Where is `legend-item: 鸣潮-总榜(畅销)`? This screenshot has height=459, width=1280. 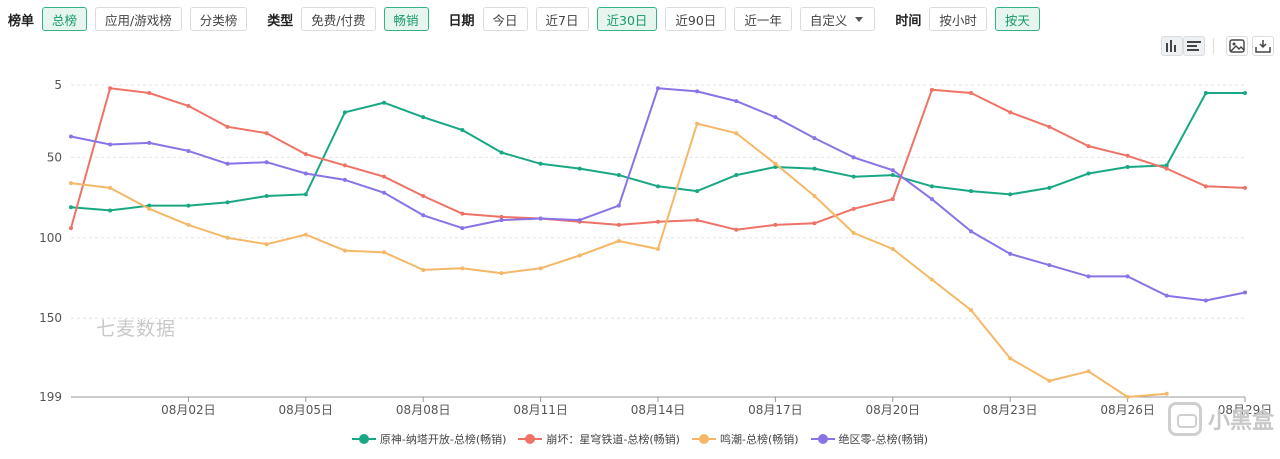
legend-item: 鸣潮-总榜(畅销) is located at coordinates (745, 439).